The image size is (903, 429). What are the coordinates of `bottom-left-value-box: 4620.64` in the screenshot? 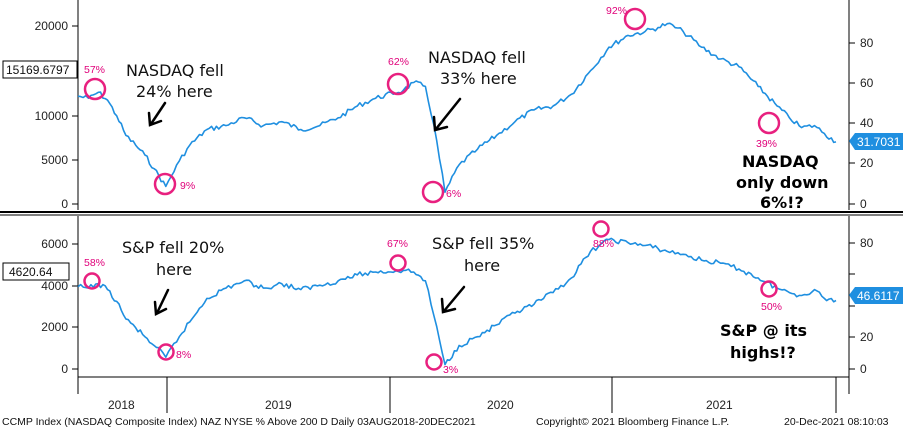 It's located at (36, 271).